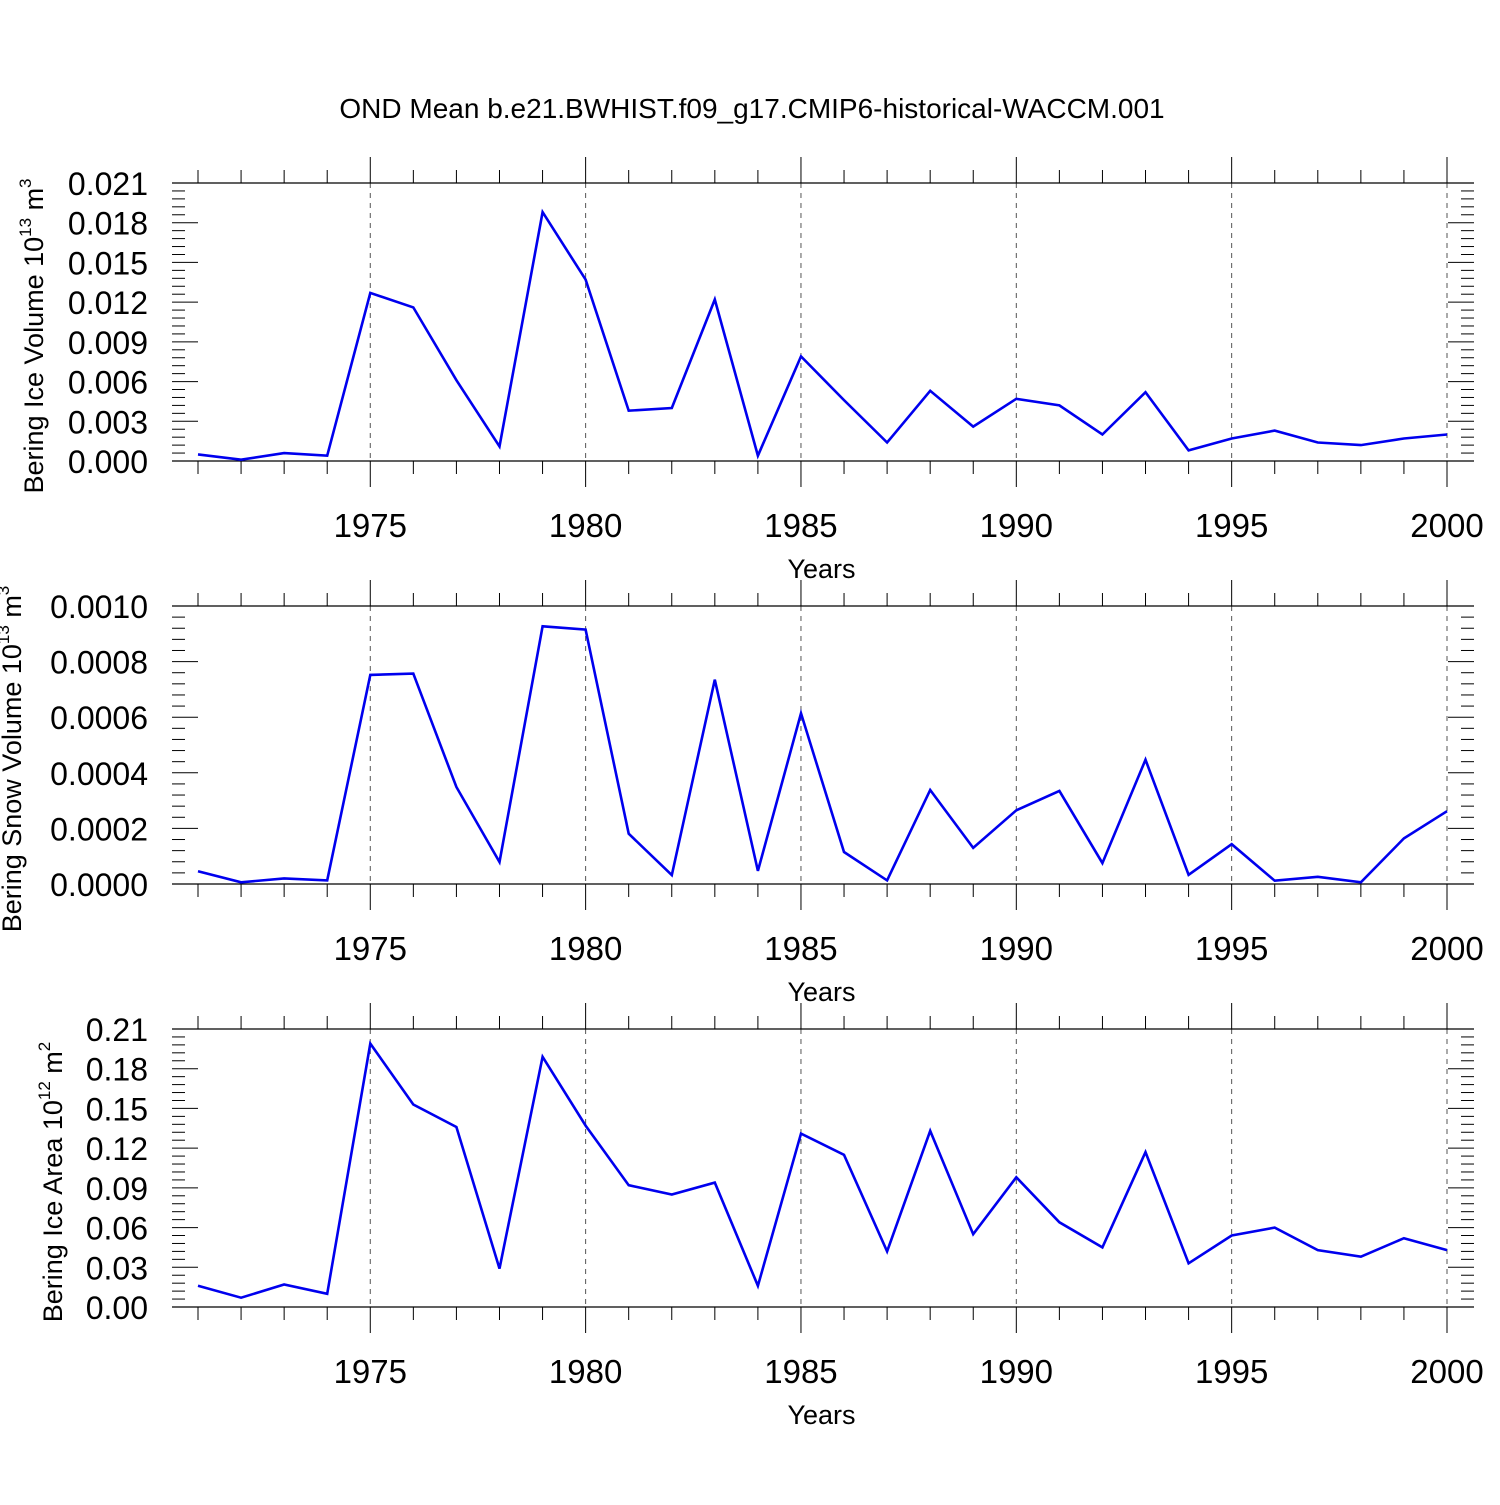 This screenshot has height=1505, width=1500. Describe the element at coordinates (800, 1371) in the screenshot. I see `panel-3-x-tick-label: 1985` at that location.